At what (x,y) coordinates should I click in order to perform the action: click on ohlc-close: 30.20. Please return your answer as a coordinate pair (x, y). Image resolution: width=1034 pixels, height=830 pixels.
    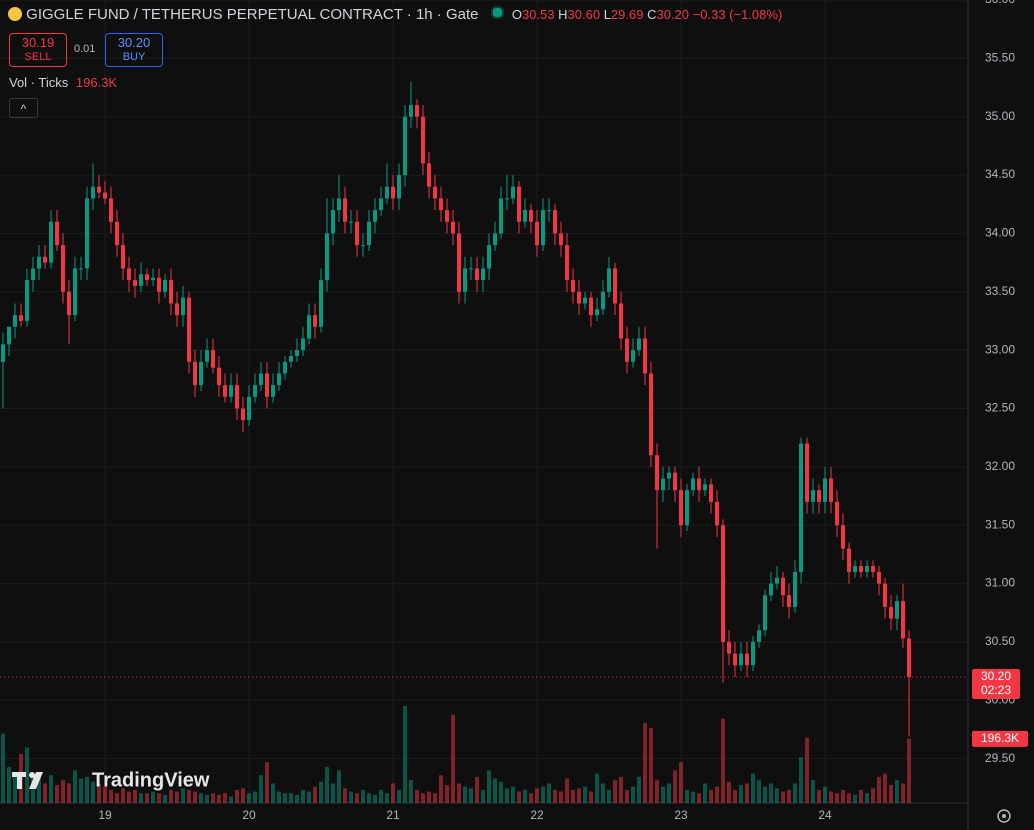
    Looking at the image, I should click on (673, 14).